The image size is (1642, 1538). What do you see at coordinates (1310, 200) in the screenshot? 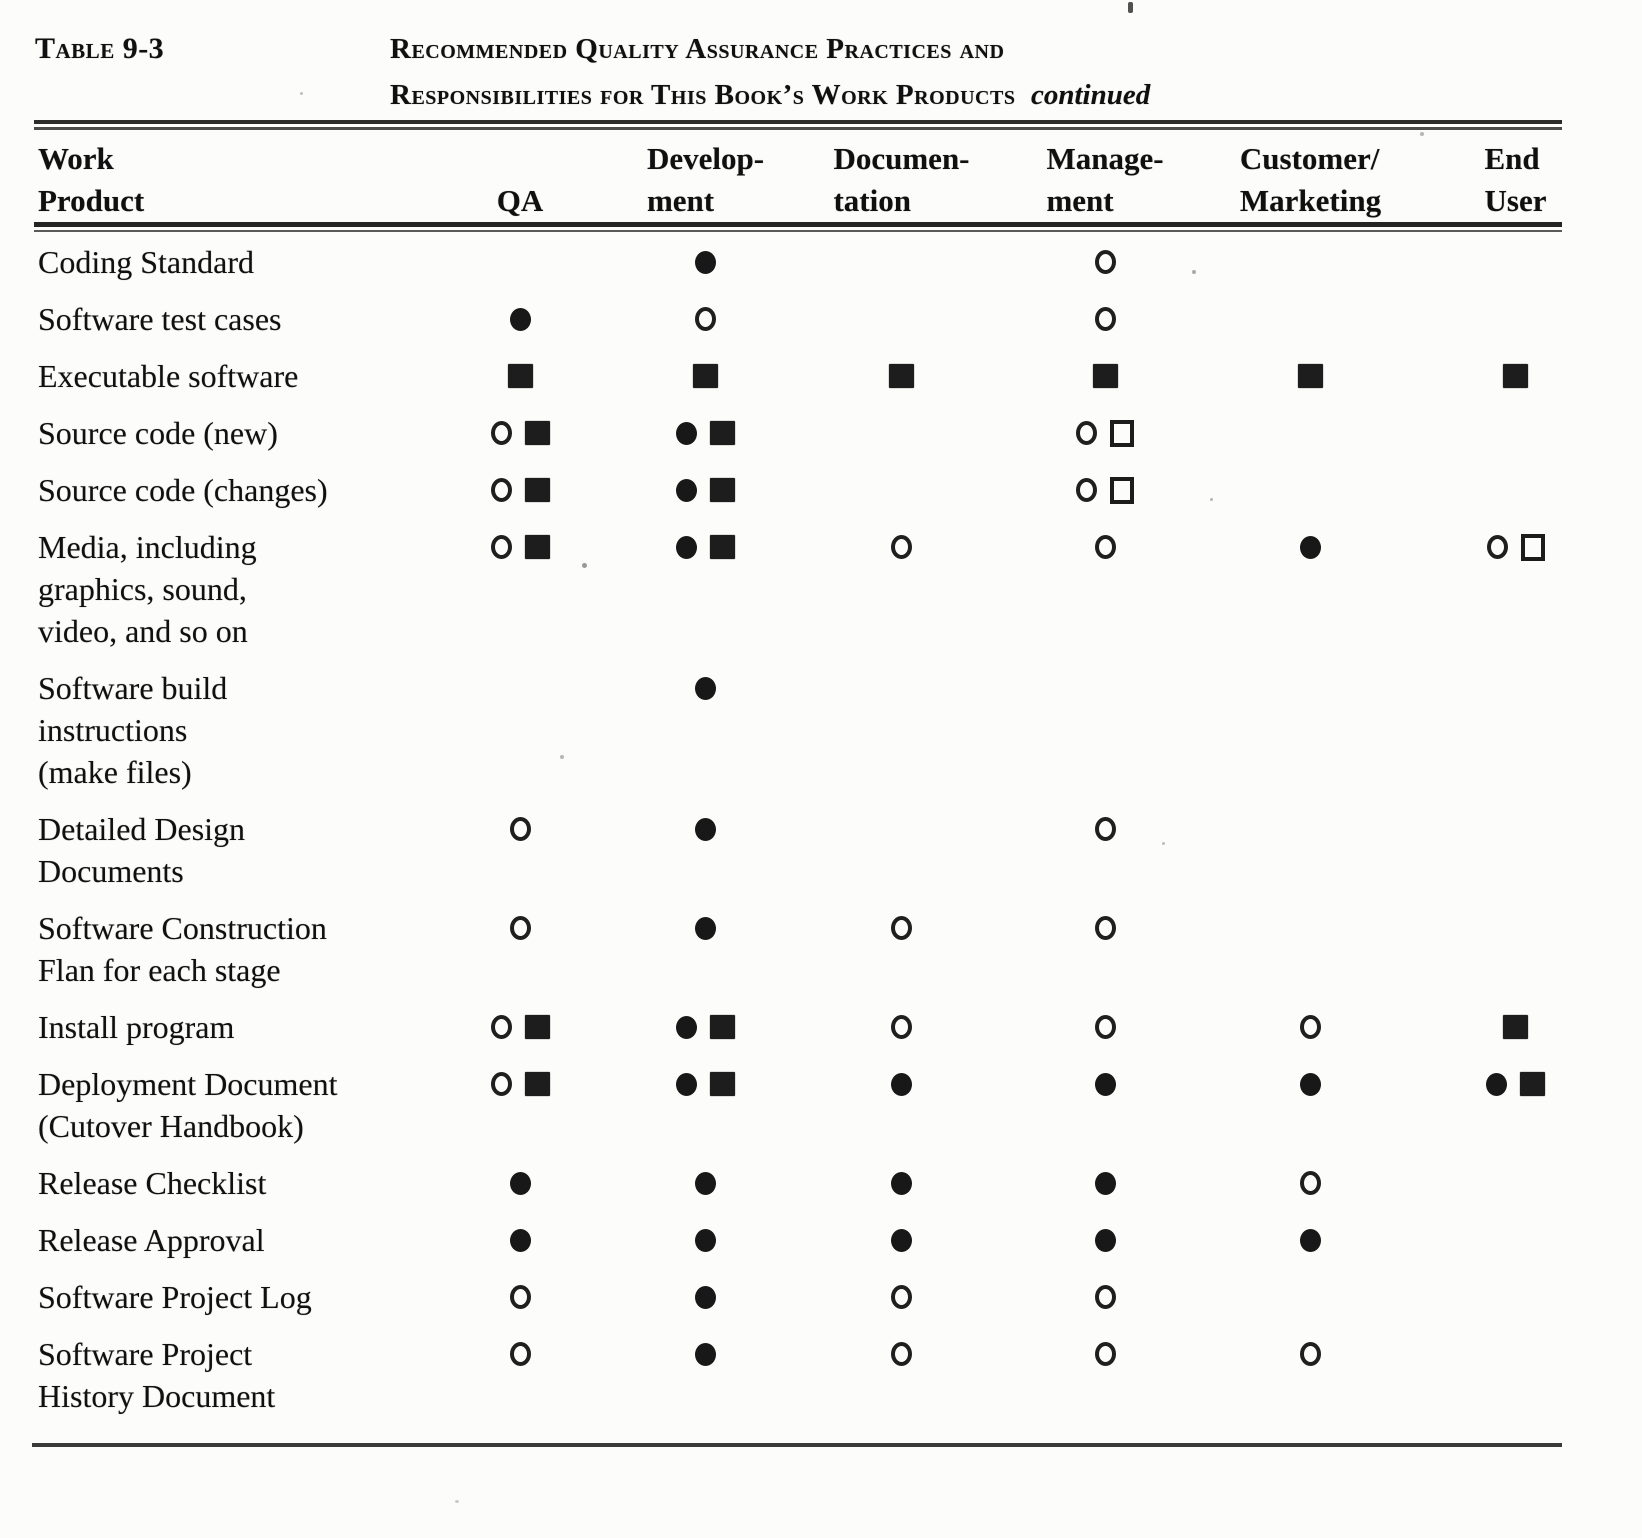
I see `header-line: Marketing` at bounding box center [1310, 200].